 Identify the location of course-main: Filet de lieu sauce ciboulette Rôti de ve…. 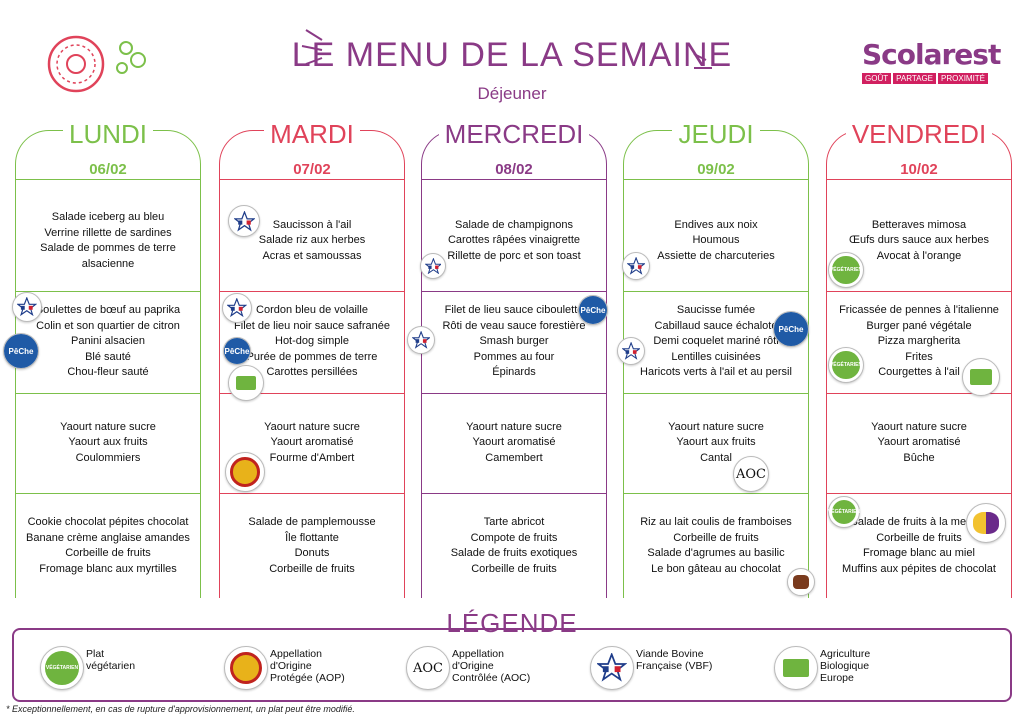
(514, 342).